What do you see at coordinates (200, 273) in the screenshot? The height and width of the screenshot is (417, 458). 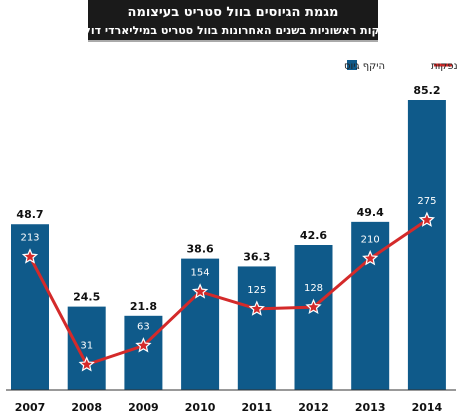 I see `line-value-label-2010: 154` at bounding box center [200, 273].